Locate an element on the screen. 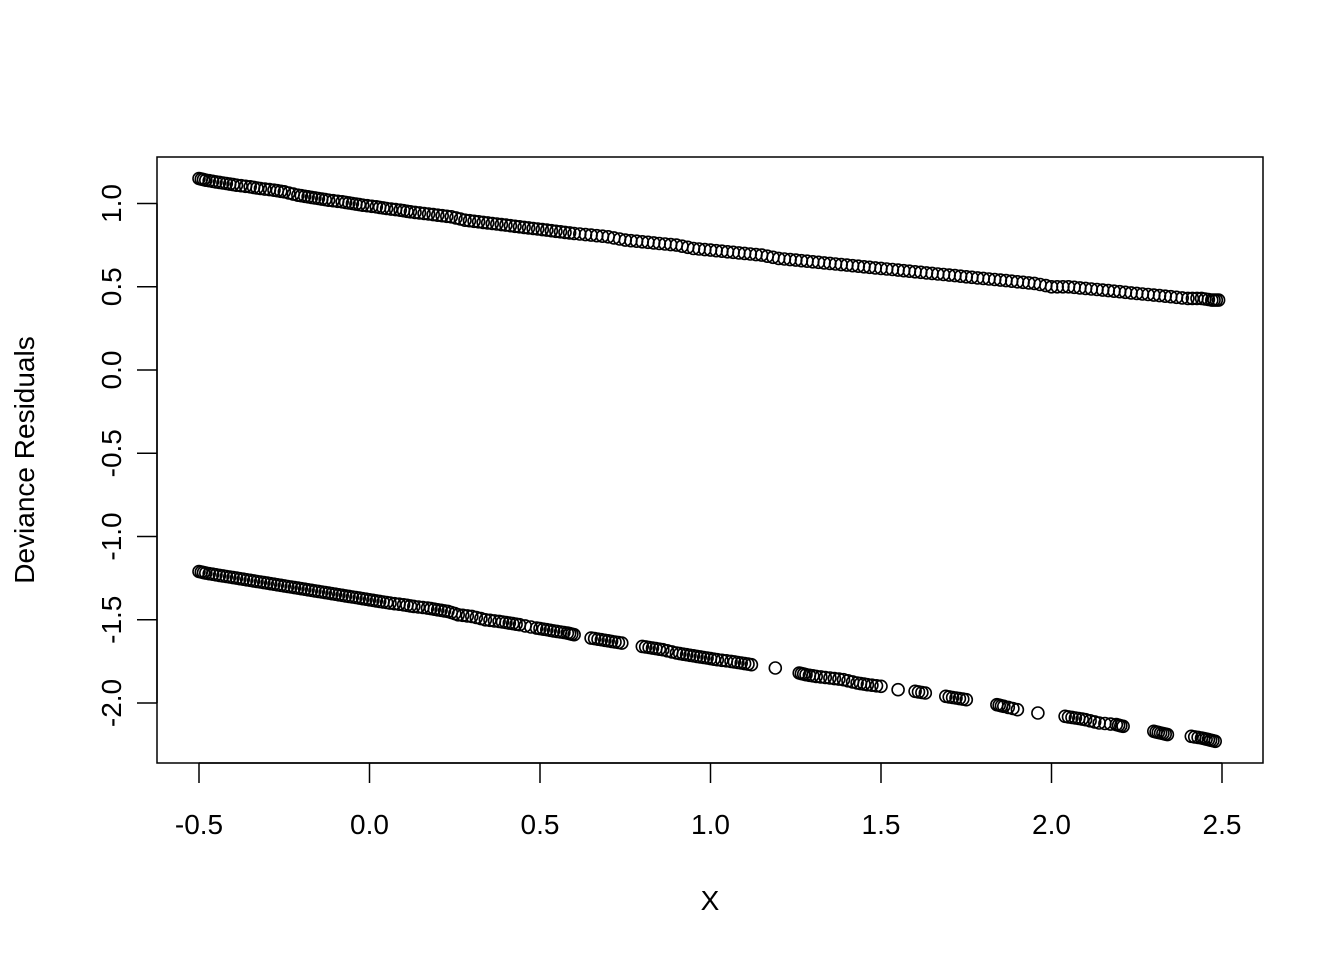 The height and width of the screenshot is (960, 1344). x-tick-label: 1.5 is located at coordinates (881, 824).